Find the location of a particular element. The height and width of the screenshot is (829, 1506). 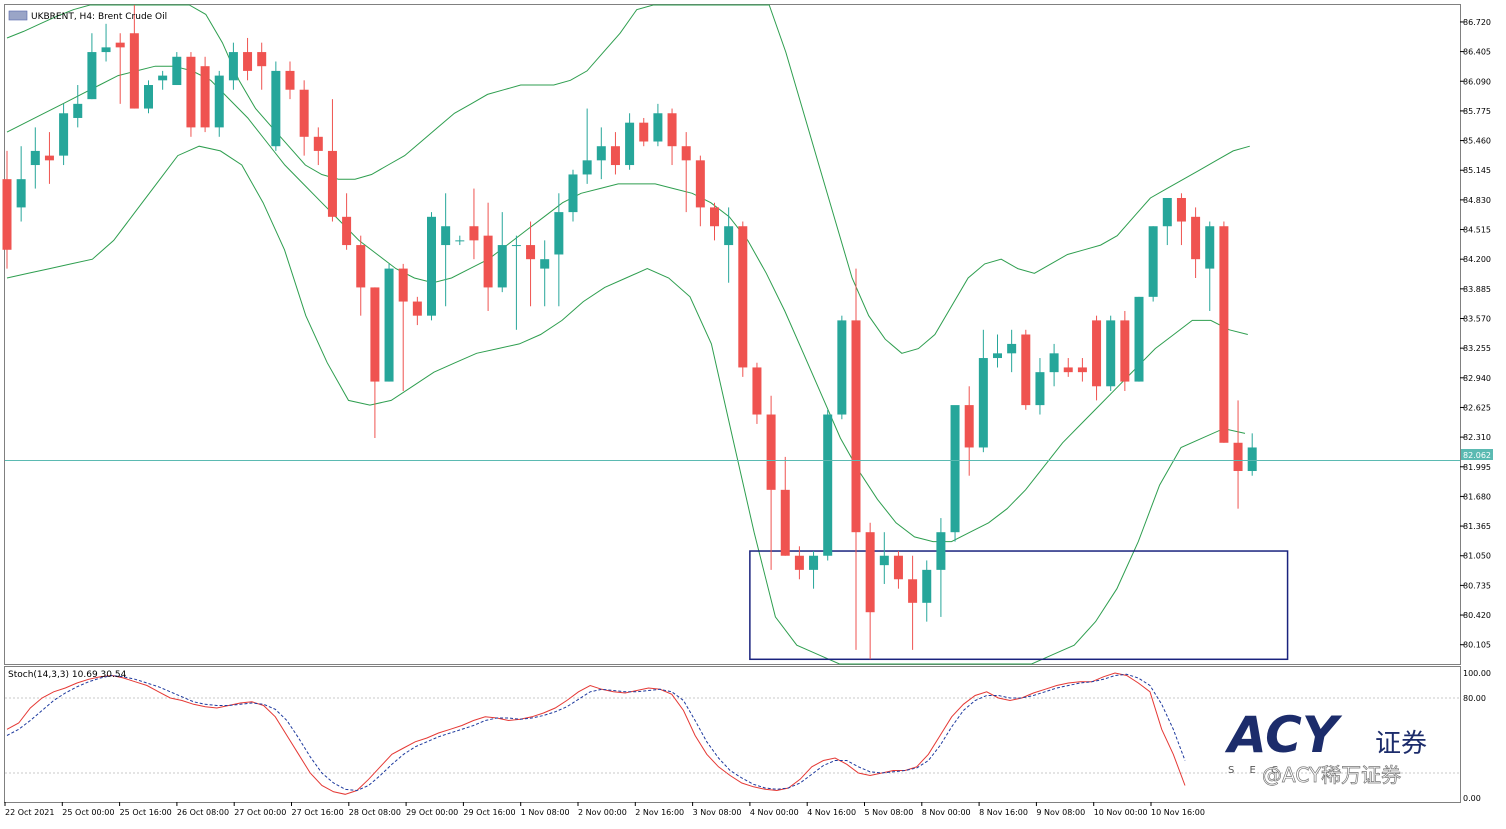

x-tick-label: 26 Oct 08:00 is located at coordinates (203, 812).